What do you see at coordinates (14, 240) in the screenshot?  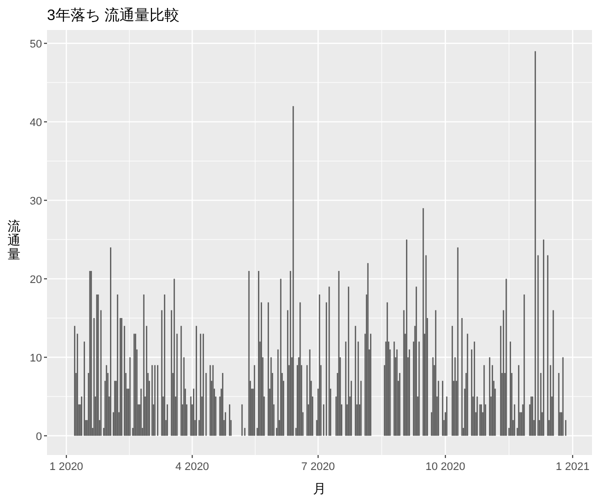 I see `y-axis-title: 流通量` at bounding box center [14, 240].